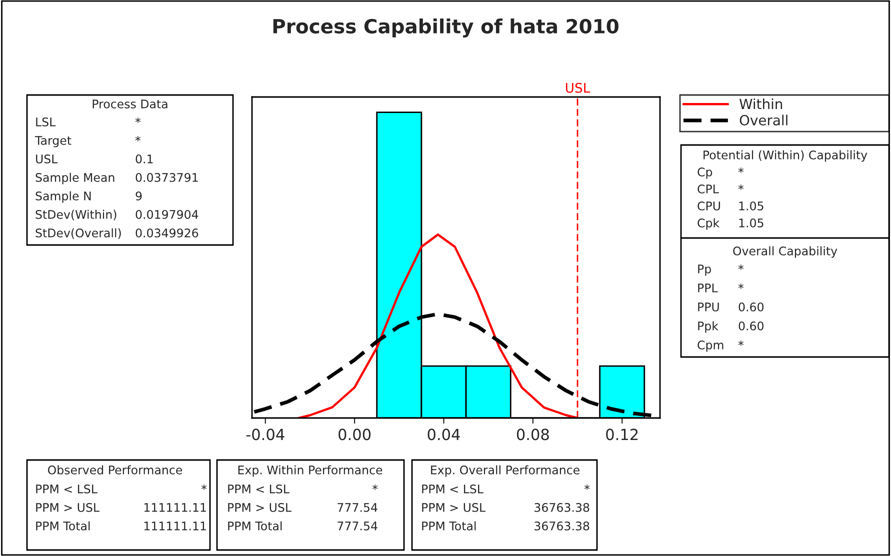 Image resolution: width=891 pixels, height=556 pixels. I want to click on text: Observed Performance, so click(115, 469).